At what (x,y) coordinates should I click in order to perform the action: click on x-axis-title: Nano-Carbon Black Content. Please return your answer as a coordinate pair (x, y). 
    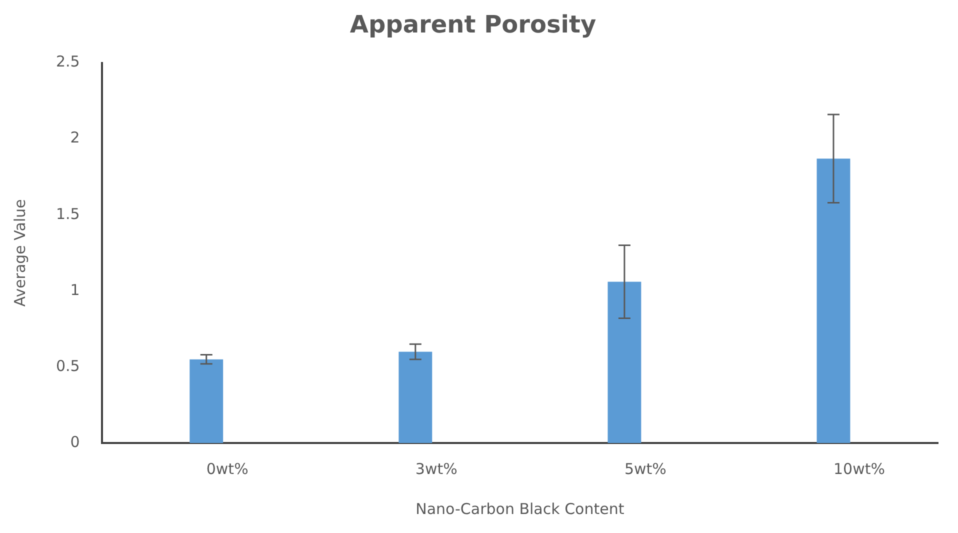
    Looking at the image, I should click on (520, 509).